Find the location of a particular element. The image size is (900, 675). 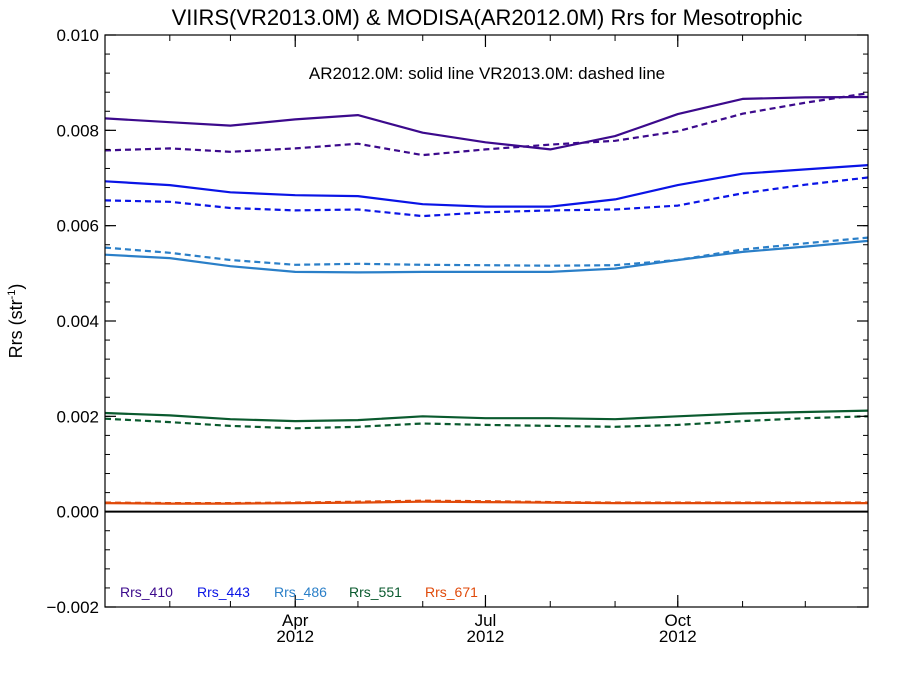

y-tick-label-0: −0.002 is located at coordinates (73, 607).